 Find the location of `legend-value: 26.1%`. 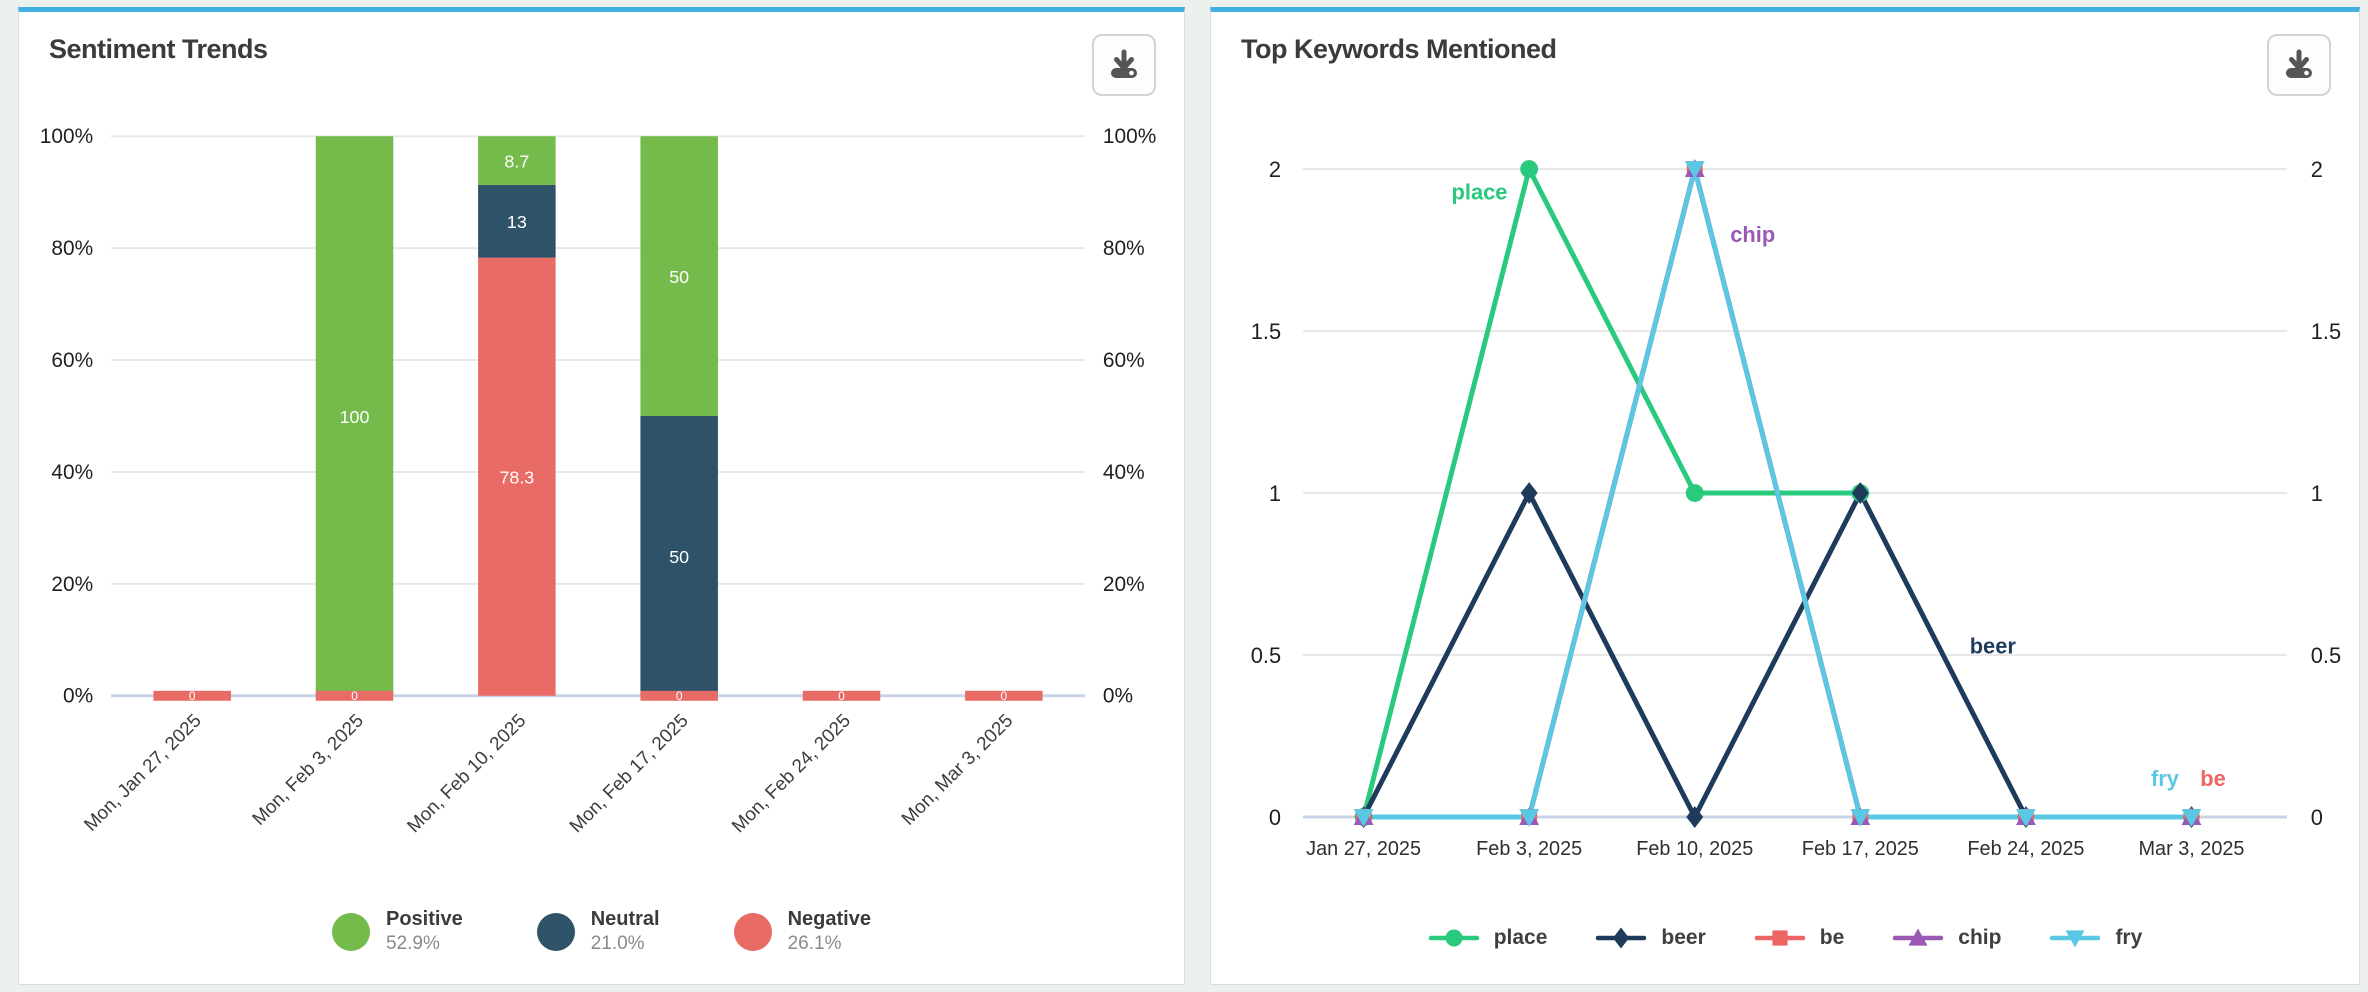

legend-value: 26.1% is located at coordinates (814, 944).